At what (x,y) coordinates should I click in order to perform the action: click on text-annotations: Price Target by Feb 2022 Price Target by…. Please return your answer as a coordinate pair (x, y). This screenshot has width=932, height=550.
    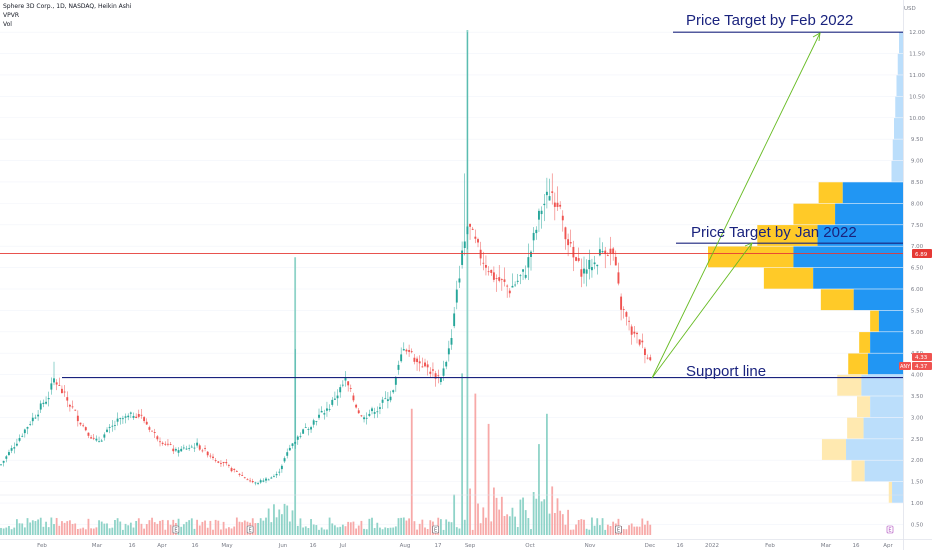
    Looking at the image, I should click on (771, 196).